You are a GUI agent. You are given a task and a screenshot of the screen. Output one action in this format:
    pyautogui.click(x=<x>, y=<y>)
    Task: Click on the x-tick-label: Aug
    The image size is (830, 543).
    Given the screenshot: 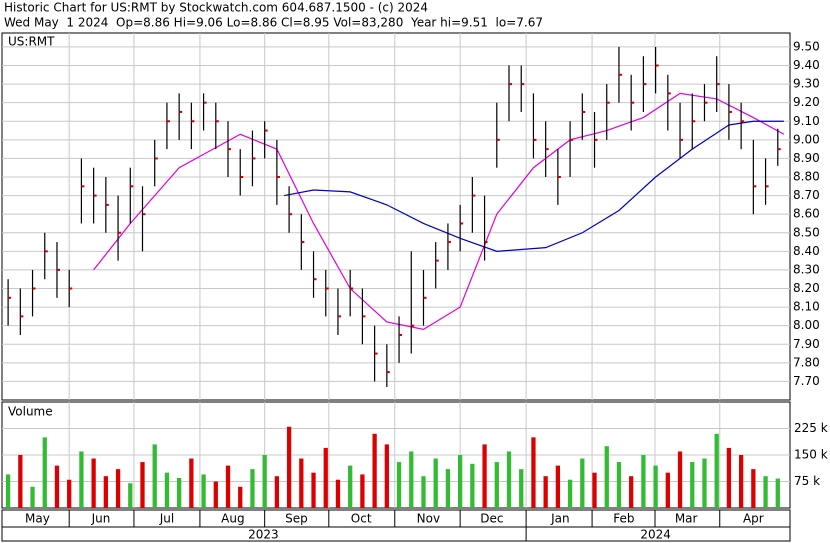 What is the action you would take?
    pyautogui.click(x=232, y=519)
    